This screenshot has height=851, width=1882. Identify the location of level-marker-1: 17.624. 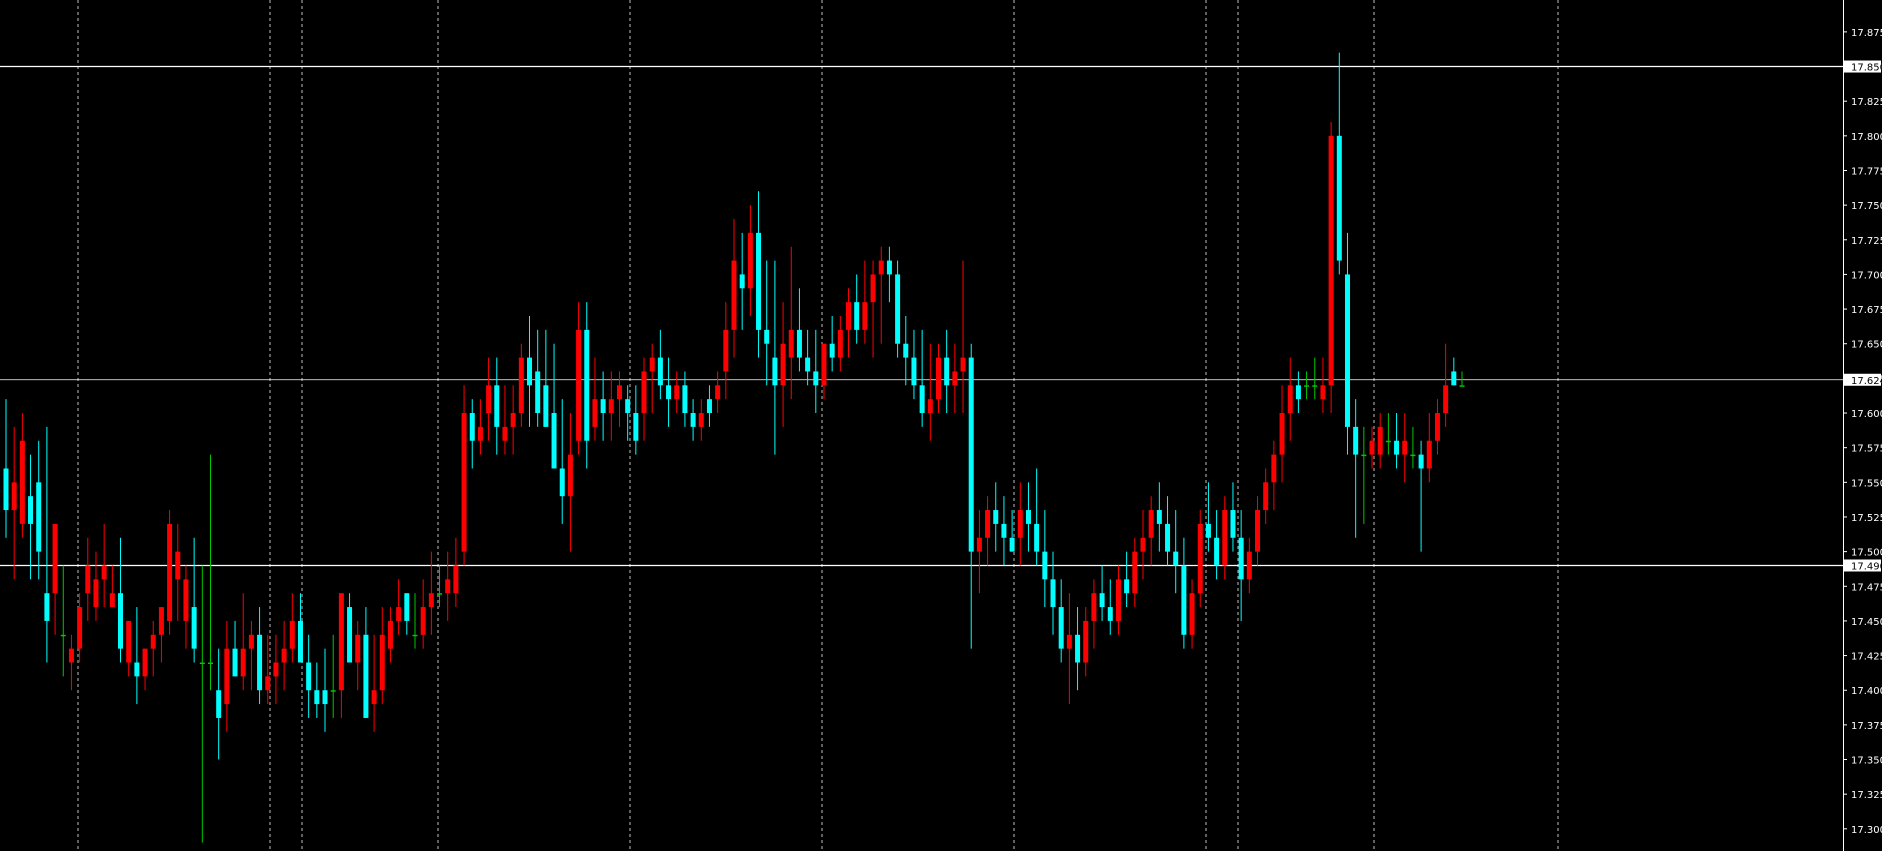
(1863, 380).